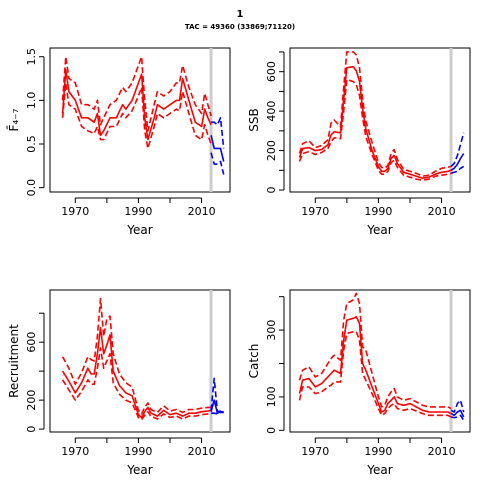 The width and height of the screenshot is (480, 480). I want to click on recruitment-y-tick-label: 0, so click(31, 429).